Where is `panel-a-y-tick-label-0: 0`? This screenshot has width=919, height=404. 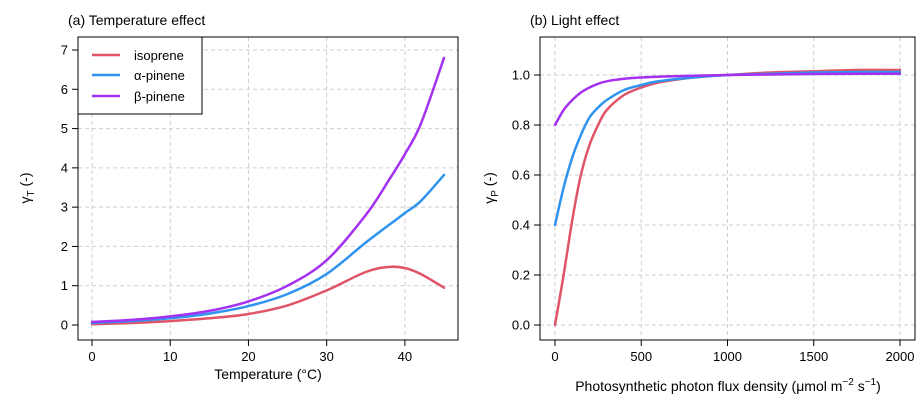 panel-a-y-tick-label-0: 0 is located at coordinates (64, 325).